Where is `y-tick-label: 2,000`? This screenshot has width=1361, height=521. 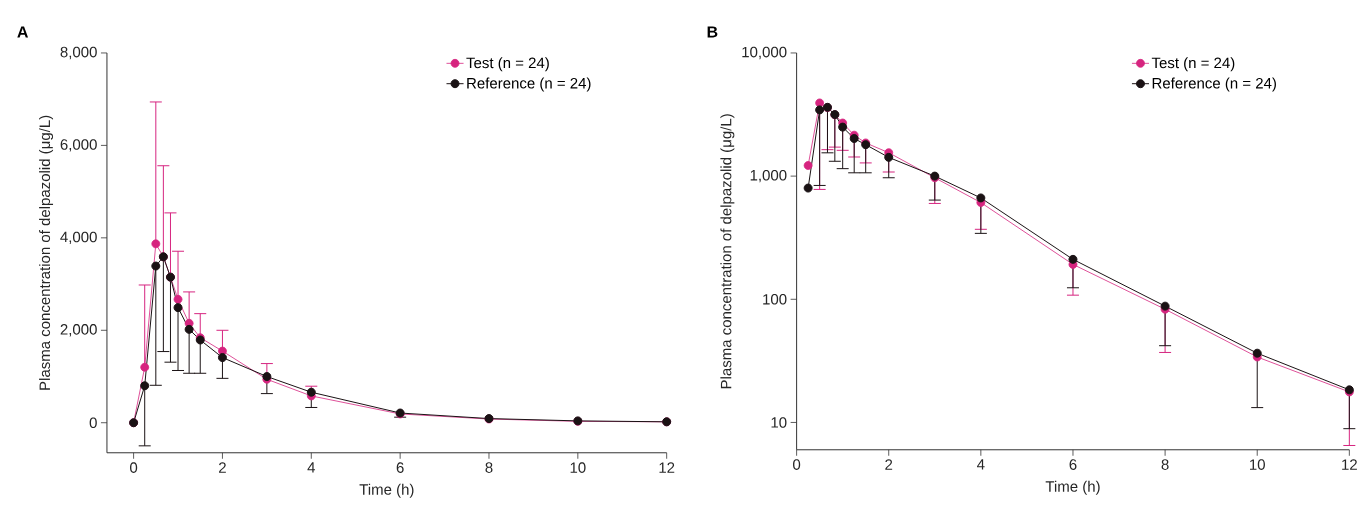
y-tick-label: 2,000 is located at coordinates (78, 330).